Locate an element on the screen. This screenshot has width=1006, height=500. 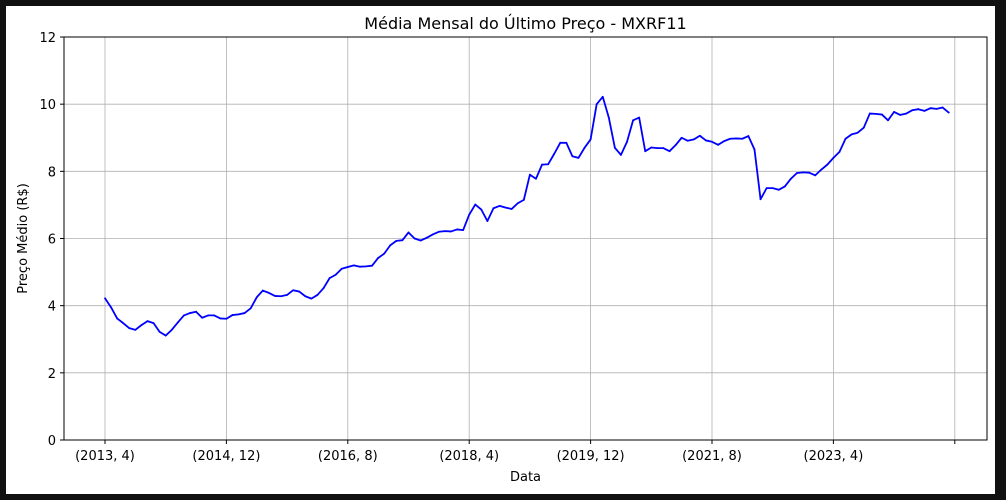
y-axis-label: Preço Médio (R$) is located at coordinates (23, 238).